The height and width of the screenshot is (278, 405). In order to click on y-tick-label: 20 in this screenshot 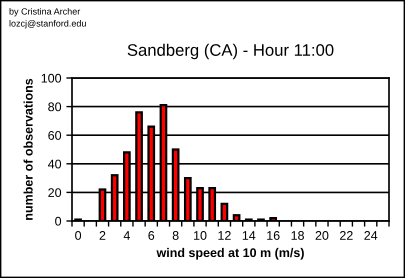, I will do `click(55, 193)`.